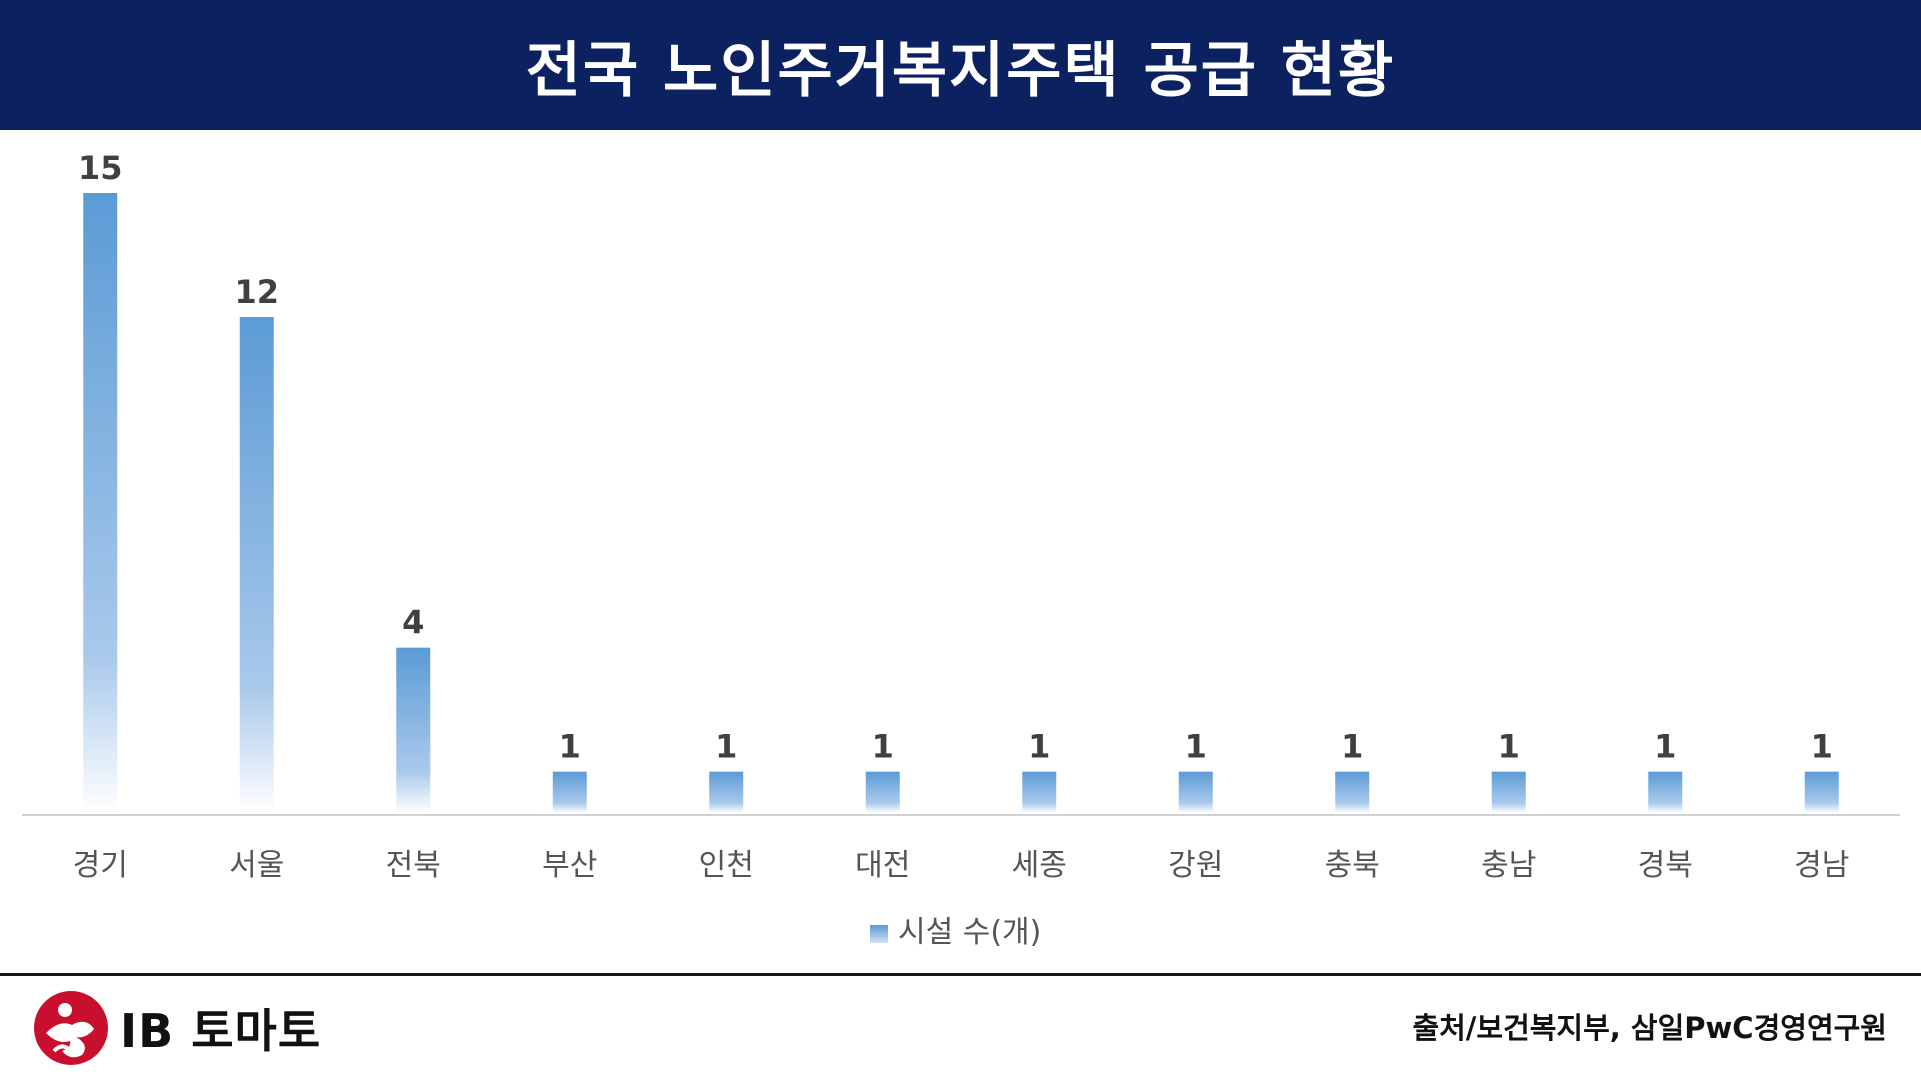  I want to click on x-tick-label-인천: 인천, so click(726, 865).